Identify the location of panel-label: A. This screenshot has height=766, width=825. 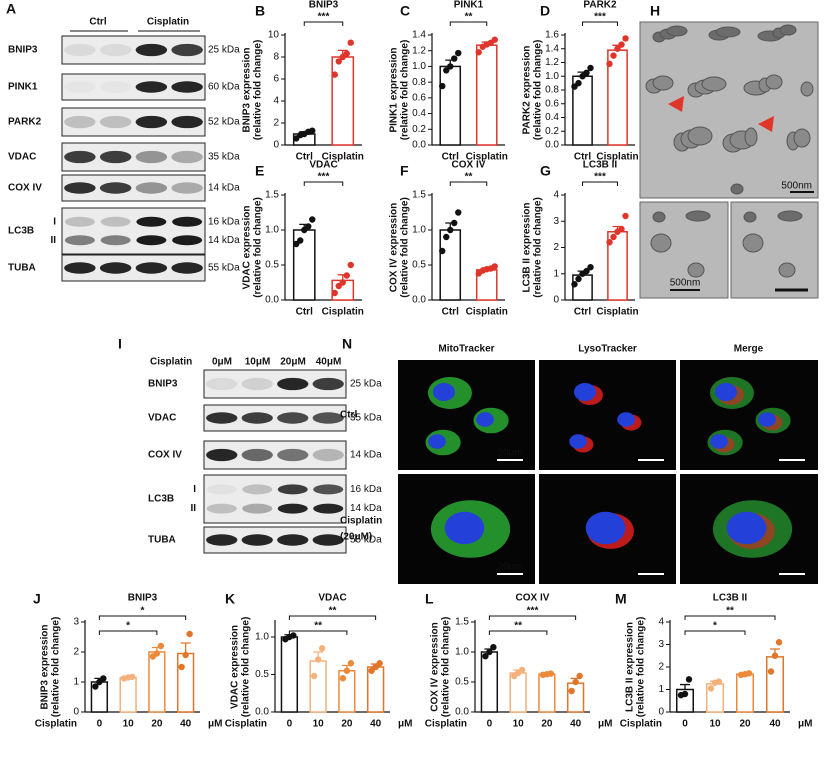
(11, 9).